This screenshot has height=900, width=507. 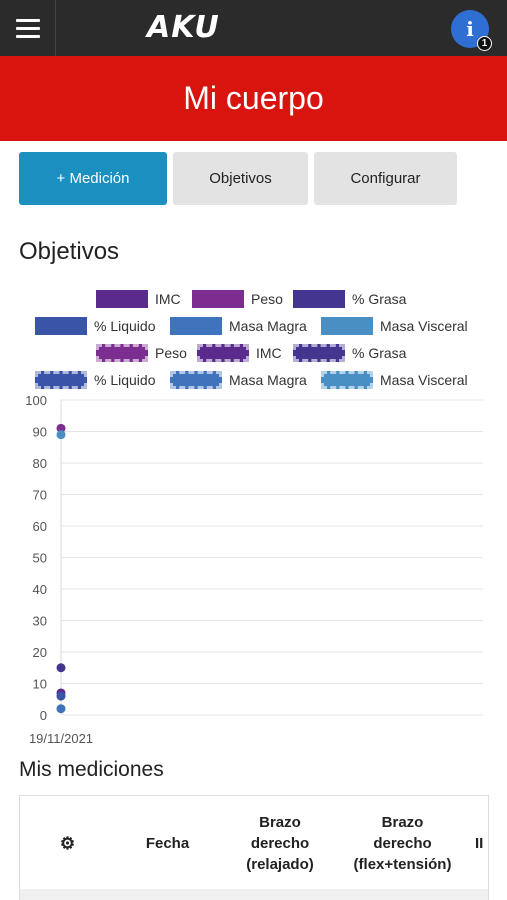 I want to click on legend-item-peso: Peso, so click(x=237, y=299).